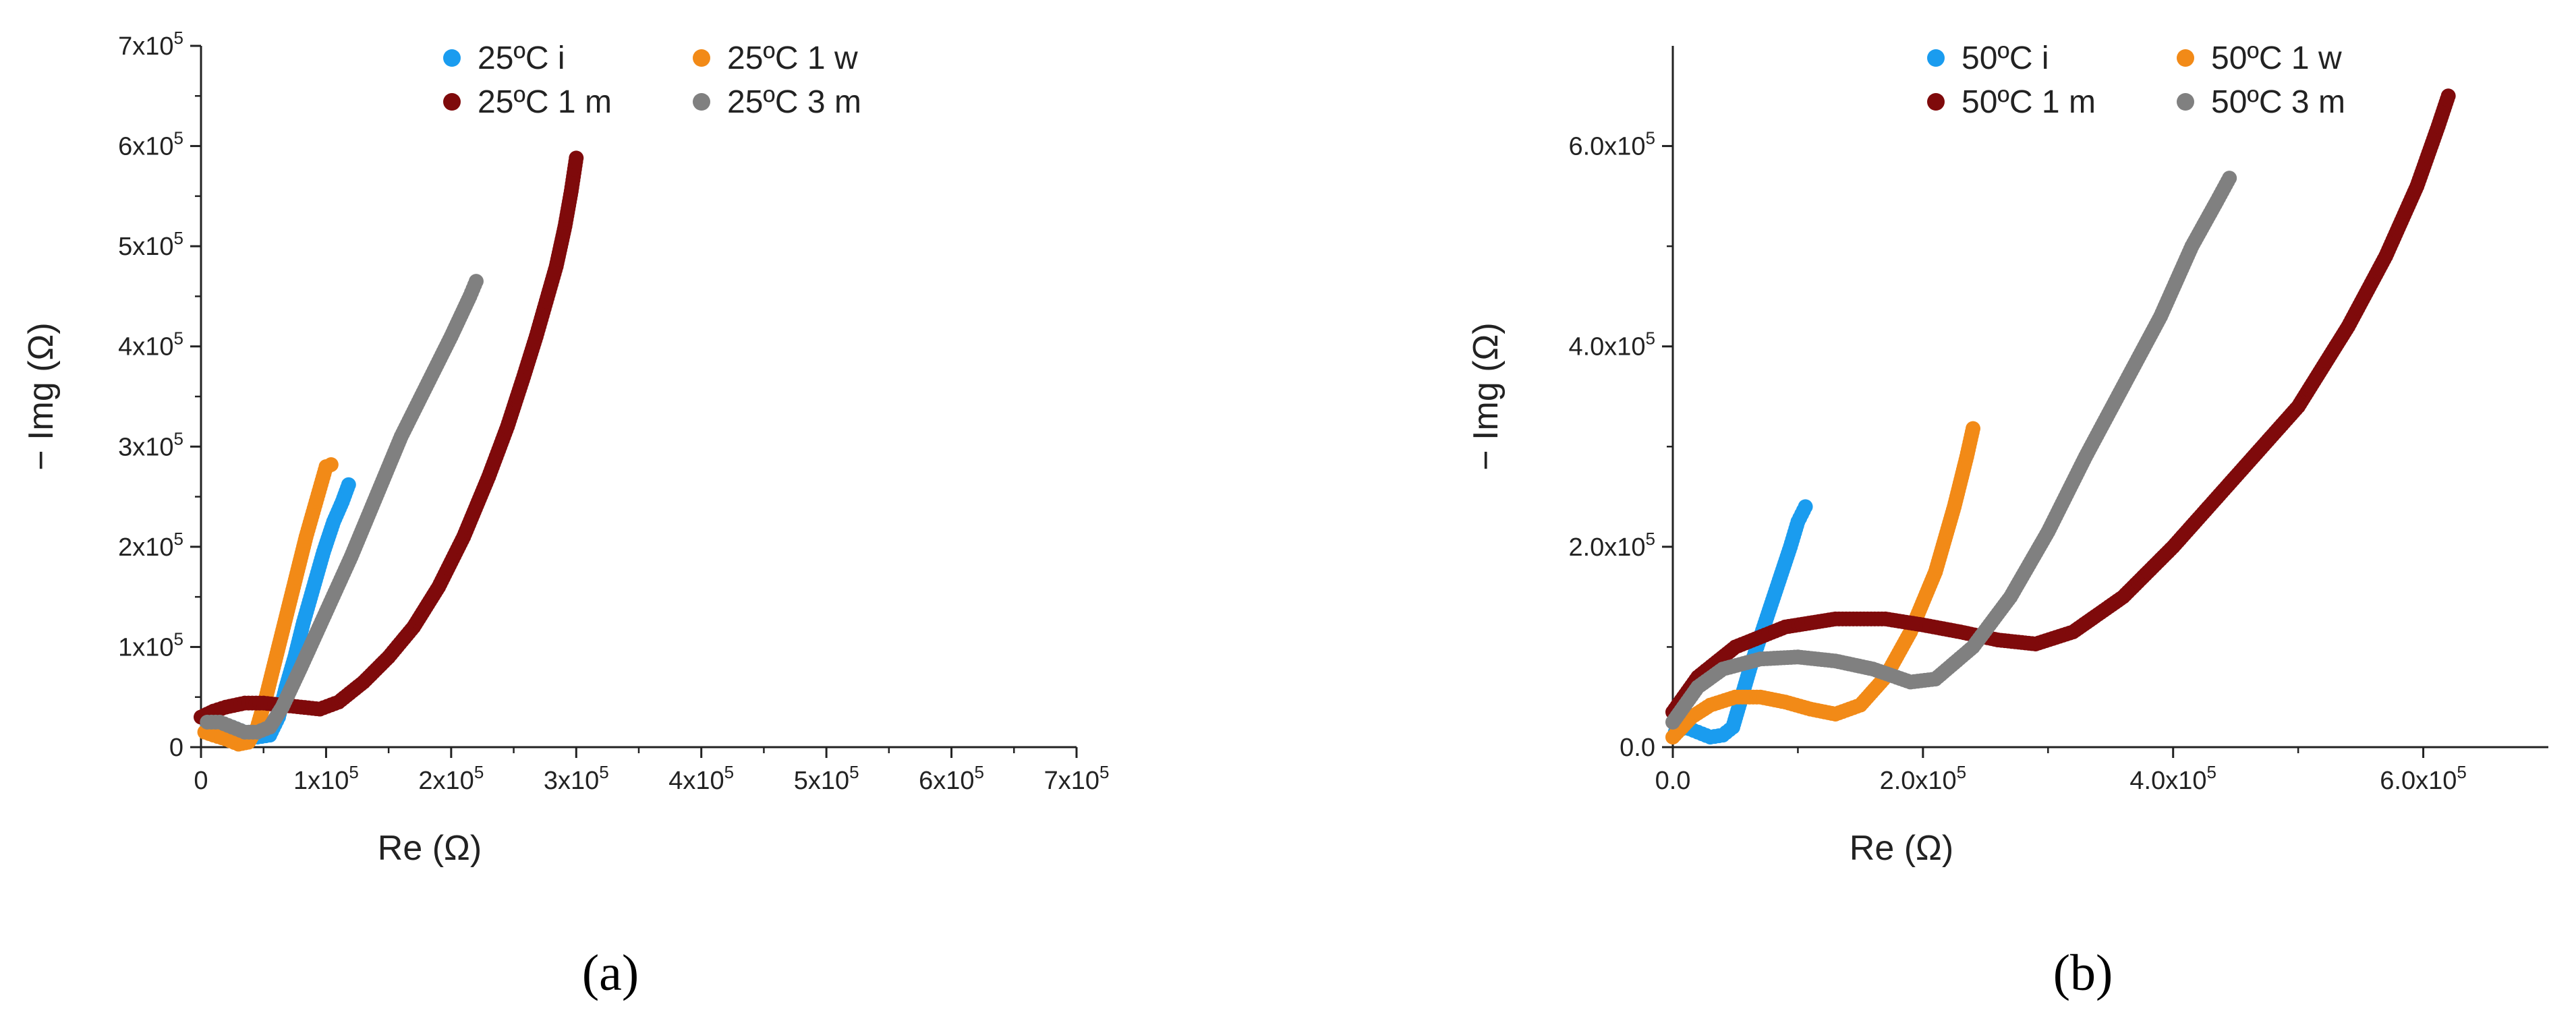  Describe the element at coordinates (1923, 778) in the screenshot. I see `x-tick-label: 2.0x10⁵` at that location.